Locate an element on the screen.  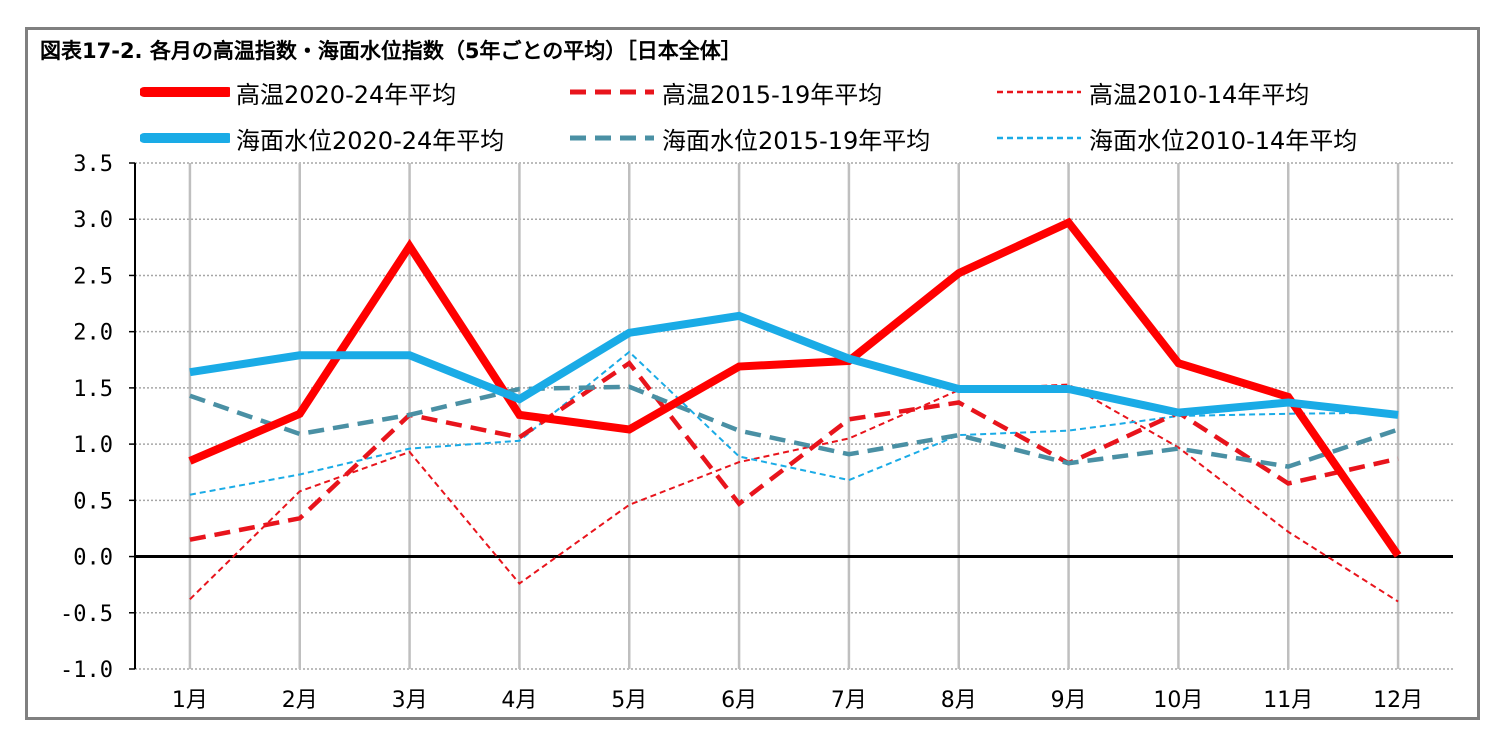
y-tick-label: 1.0 is located at coordinates (93, 445).